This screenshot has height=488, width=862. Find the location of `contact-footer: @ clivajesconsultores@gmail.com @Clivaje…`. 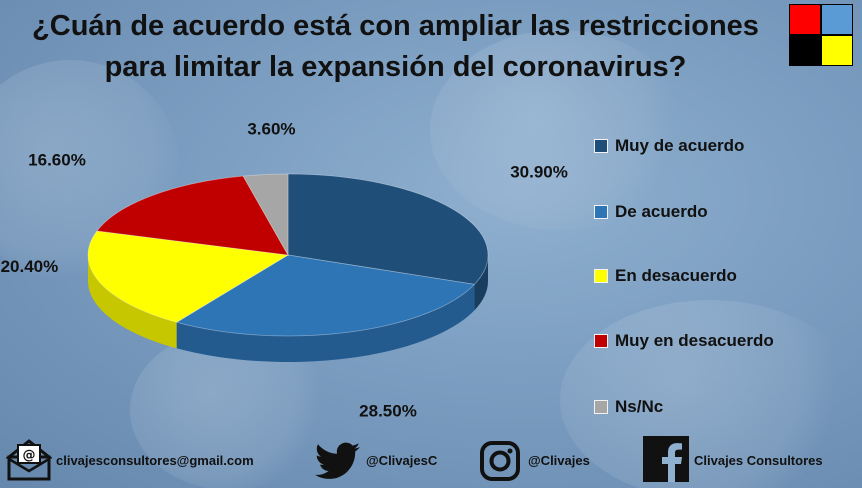

contact-footer: @ clivajesconsultores@gmail.com @Clivaje… is located at coordinates (431, 461).